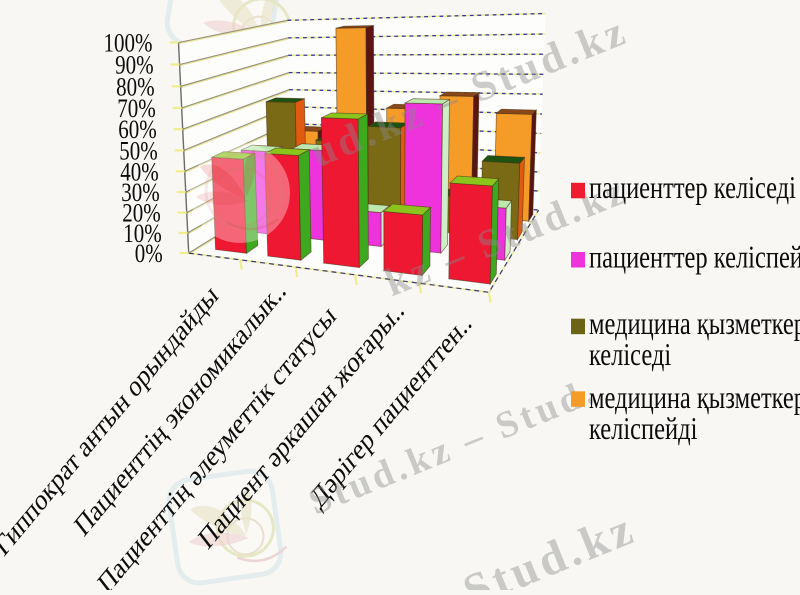  What do you see at coordinates (643, 429) in the screenshot?
I see `svg-text: келіспейді` at bounding box center [643, 429].